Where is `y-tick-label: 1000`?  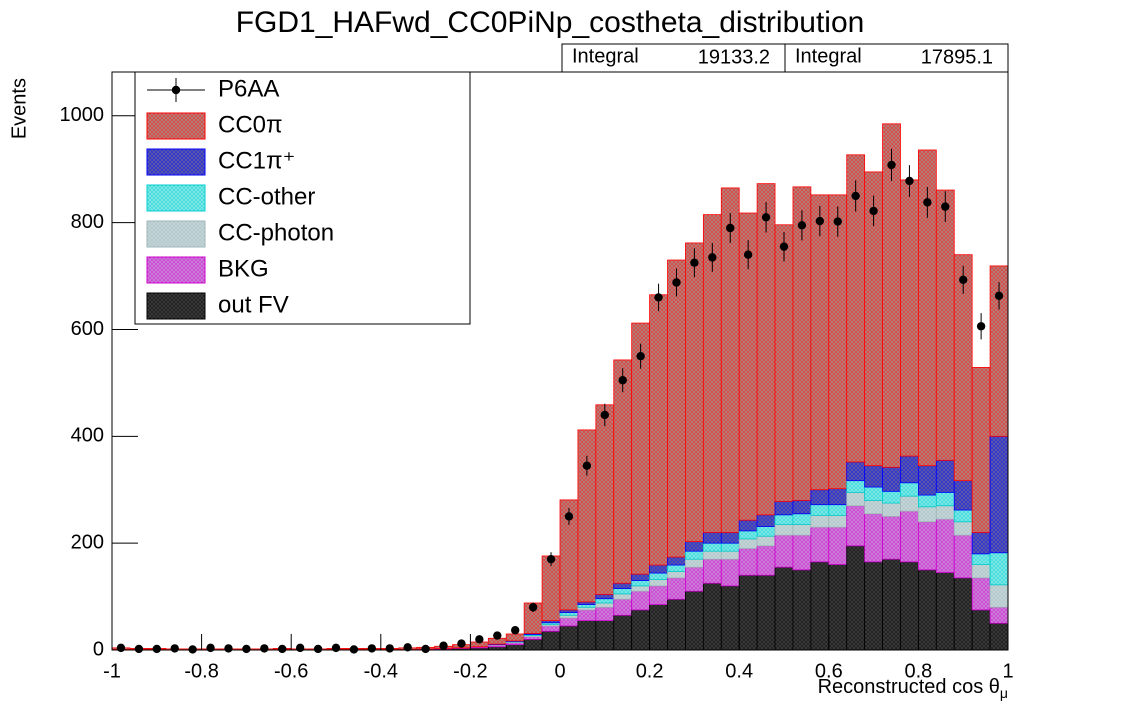
y-tick-label: 1000 is located at coordinates (82, 115).